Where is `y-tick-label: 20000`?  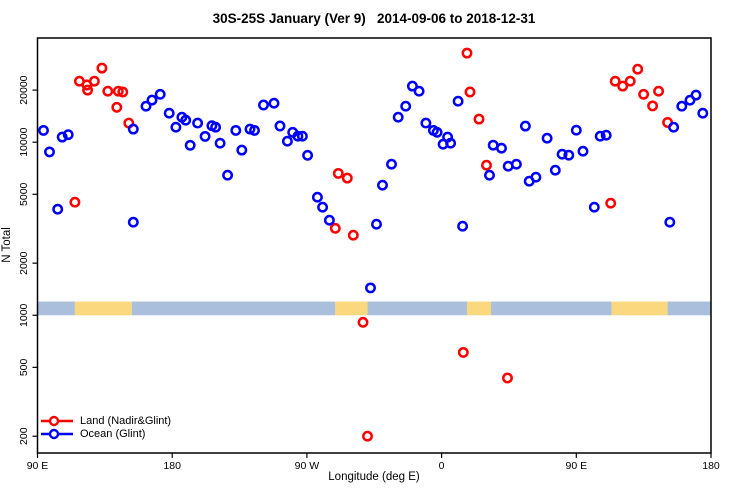
y-tick-label: 20000 is located at coordinates (24, 89).